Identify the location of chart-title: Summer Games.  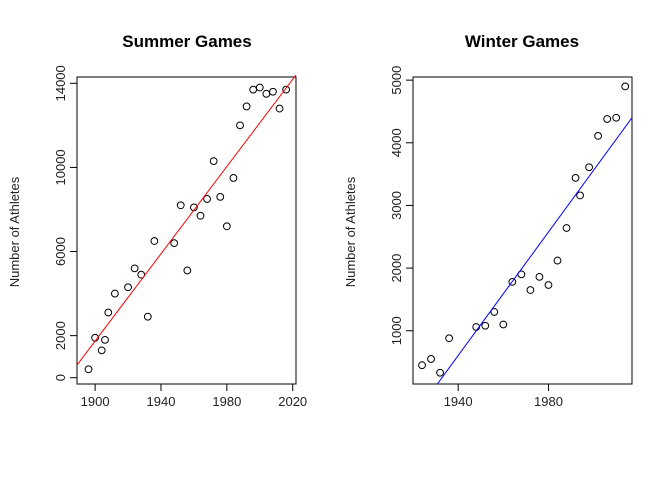
(186, 41).